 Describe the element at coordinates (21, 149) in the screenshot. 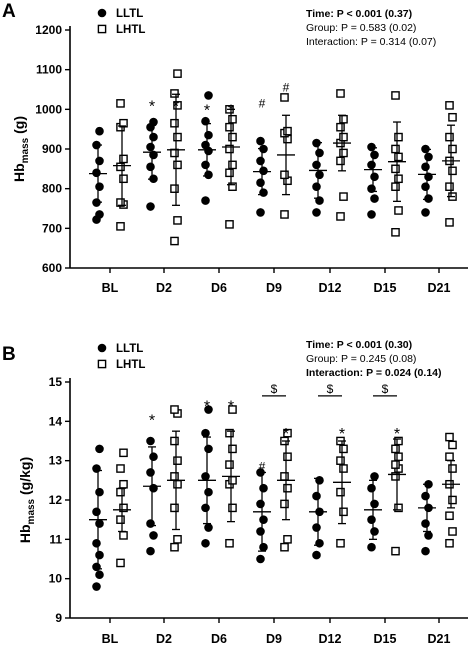

I see `y-axis-label: Hbmass (g)` at that location.